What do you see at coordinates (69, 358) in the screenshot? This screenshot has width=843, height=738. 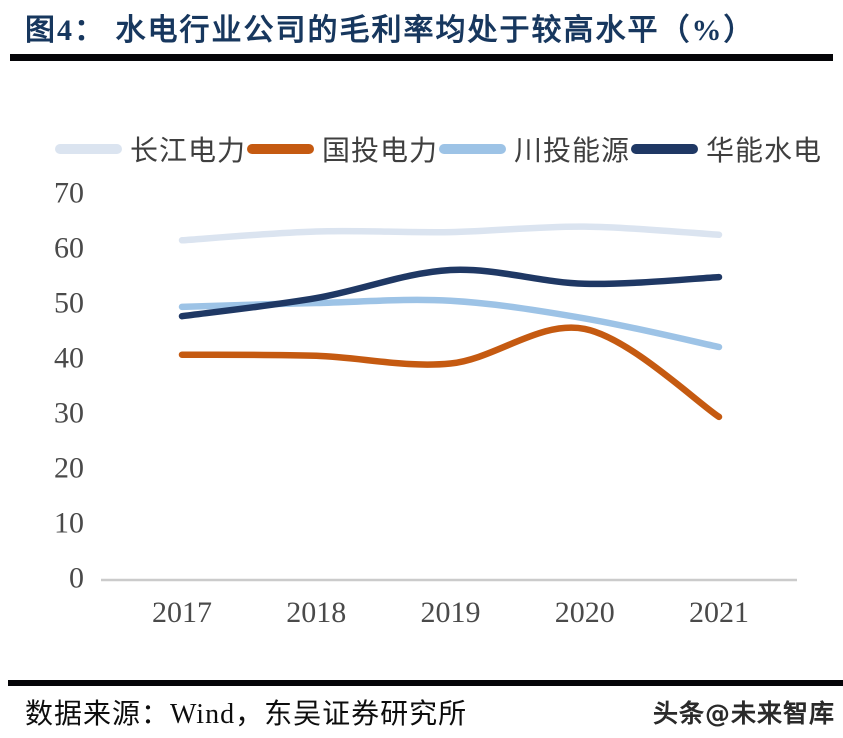 I see `y-axis-tick-label-40: 40` at bounding box center [69, 358].